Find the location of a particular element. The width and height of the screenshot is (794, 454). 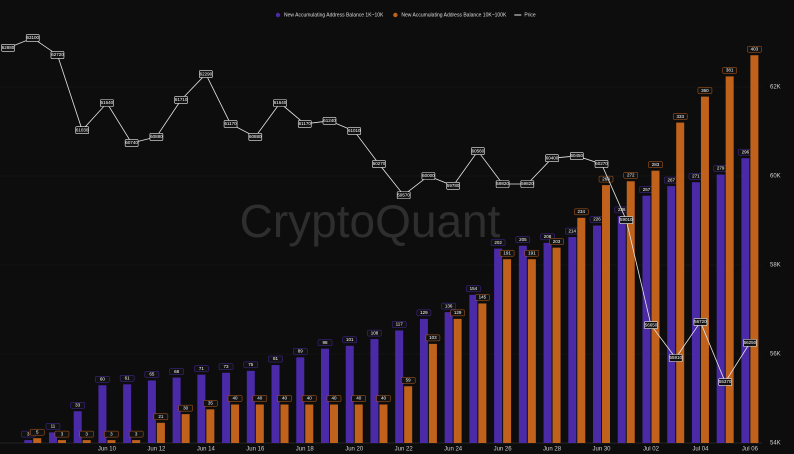

x-tick-label: Jun 12 is located at coordinates (156, 450).